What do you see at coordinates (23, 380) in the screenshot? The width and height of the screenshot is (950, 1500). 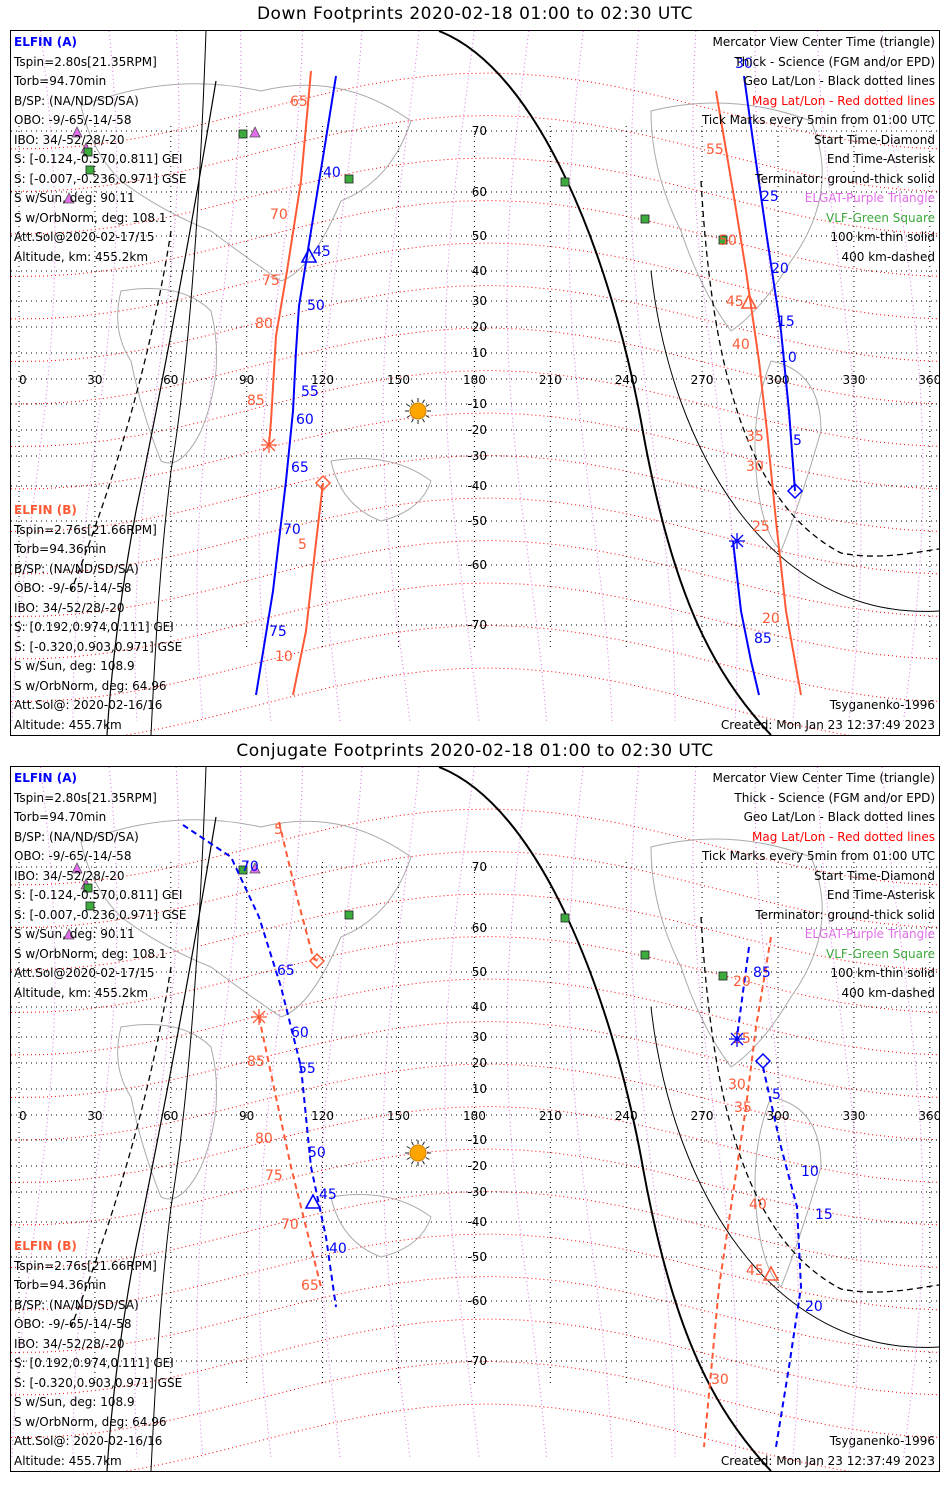 I see `lon-tick-label: 0` at bounding box center [23, 380].